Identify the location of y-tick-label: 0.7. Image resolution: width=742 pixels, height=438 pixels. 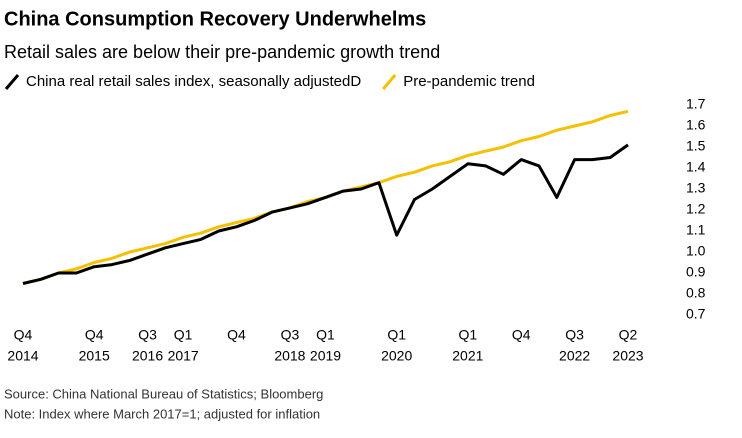
(696, 314).